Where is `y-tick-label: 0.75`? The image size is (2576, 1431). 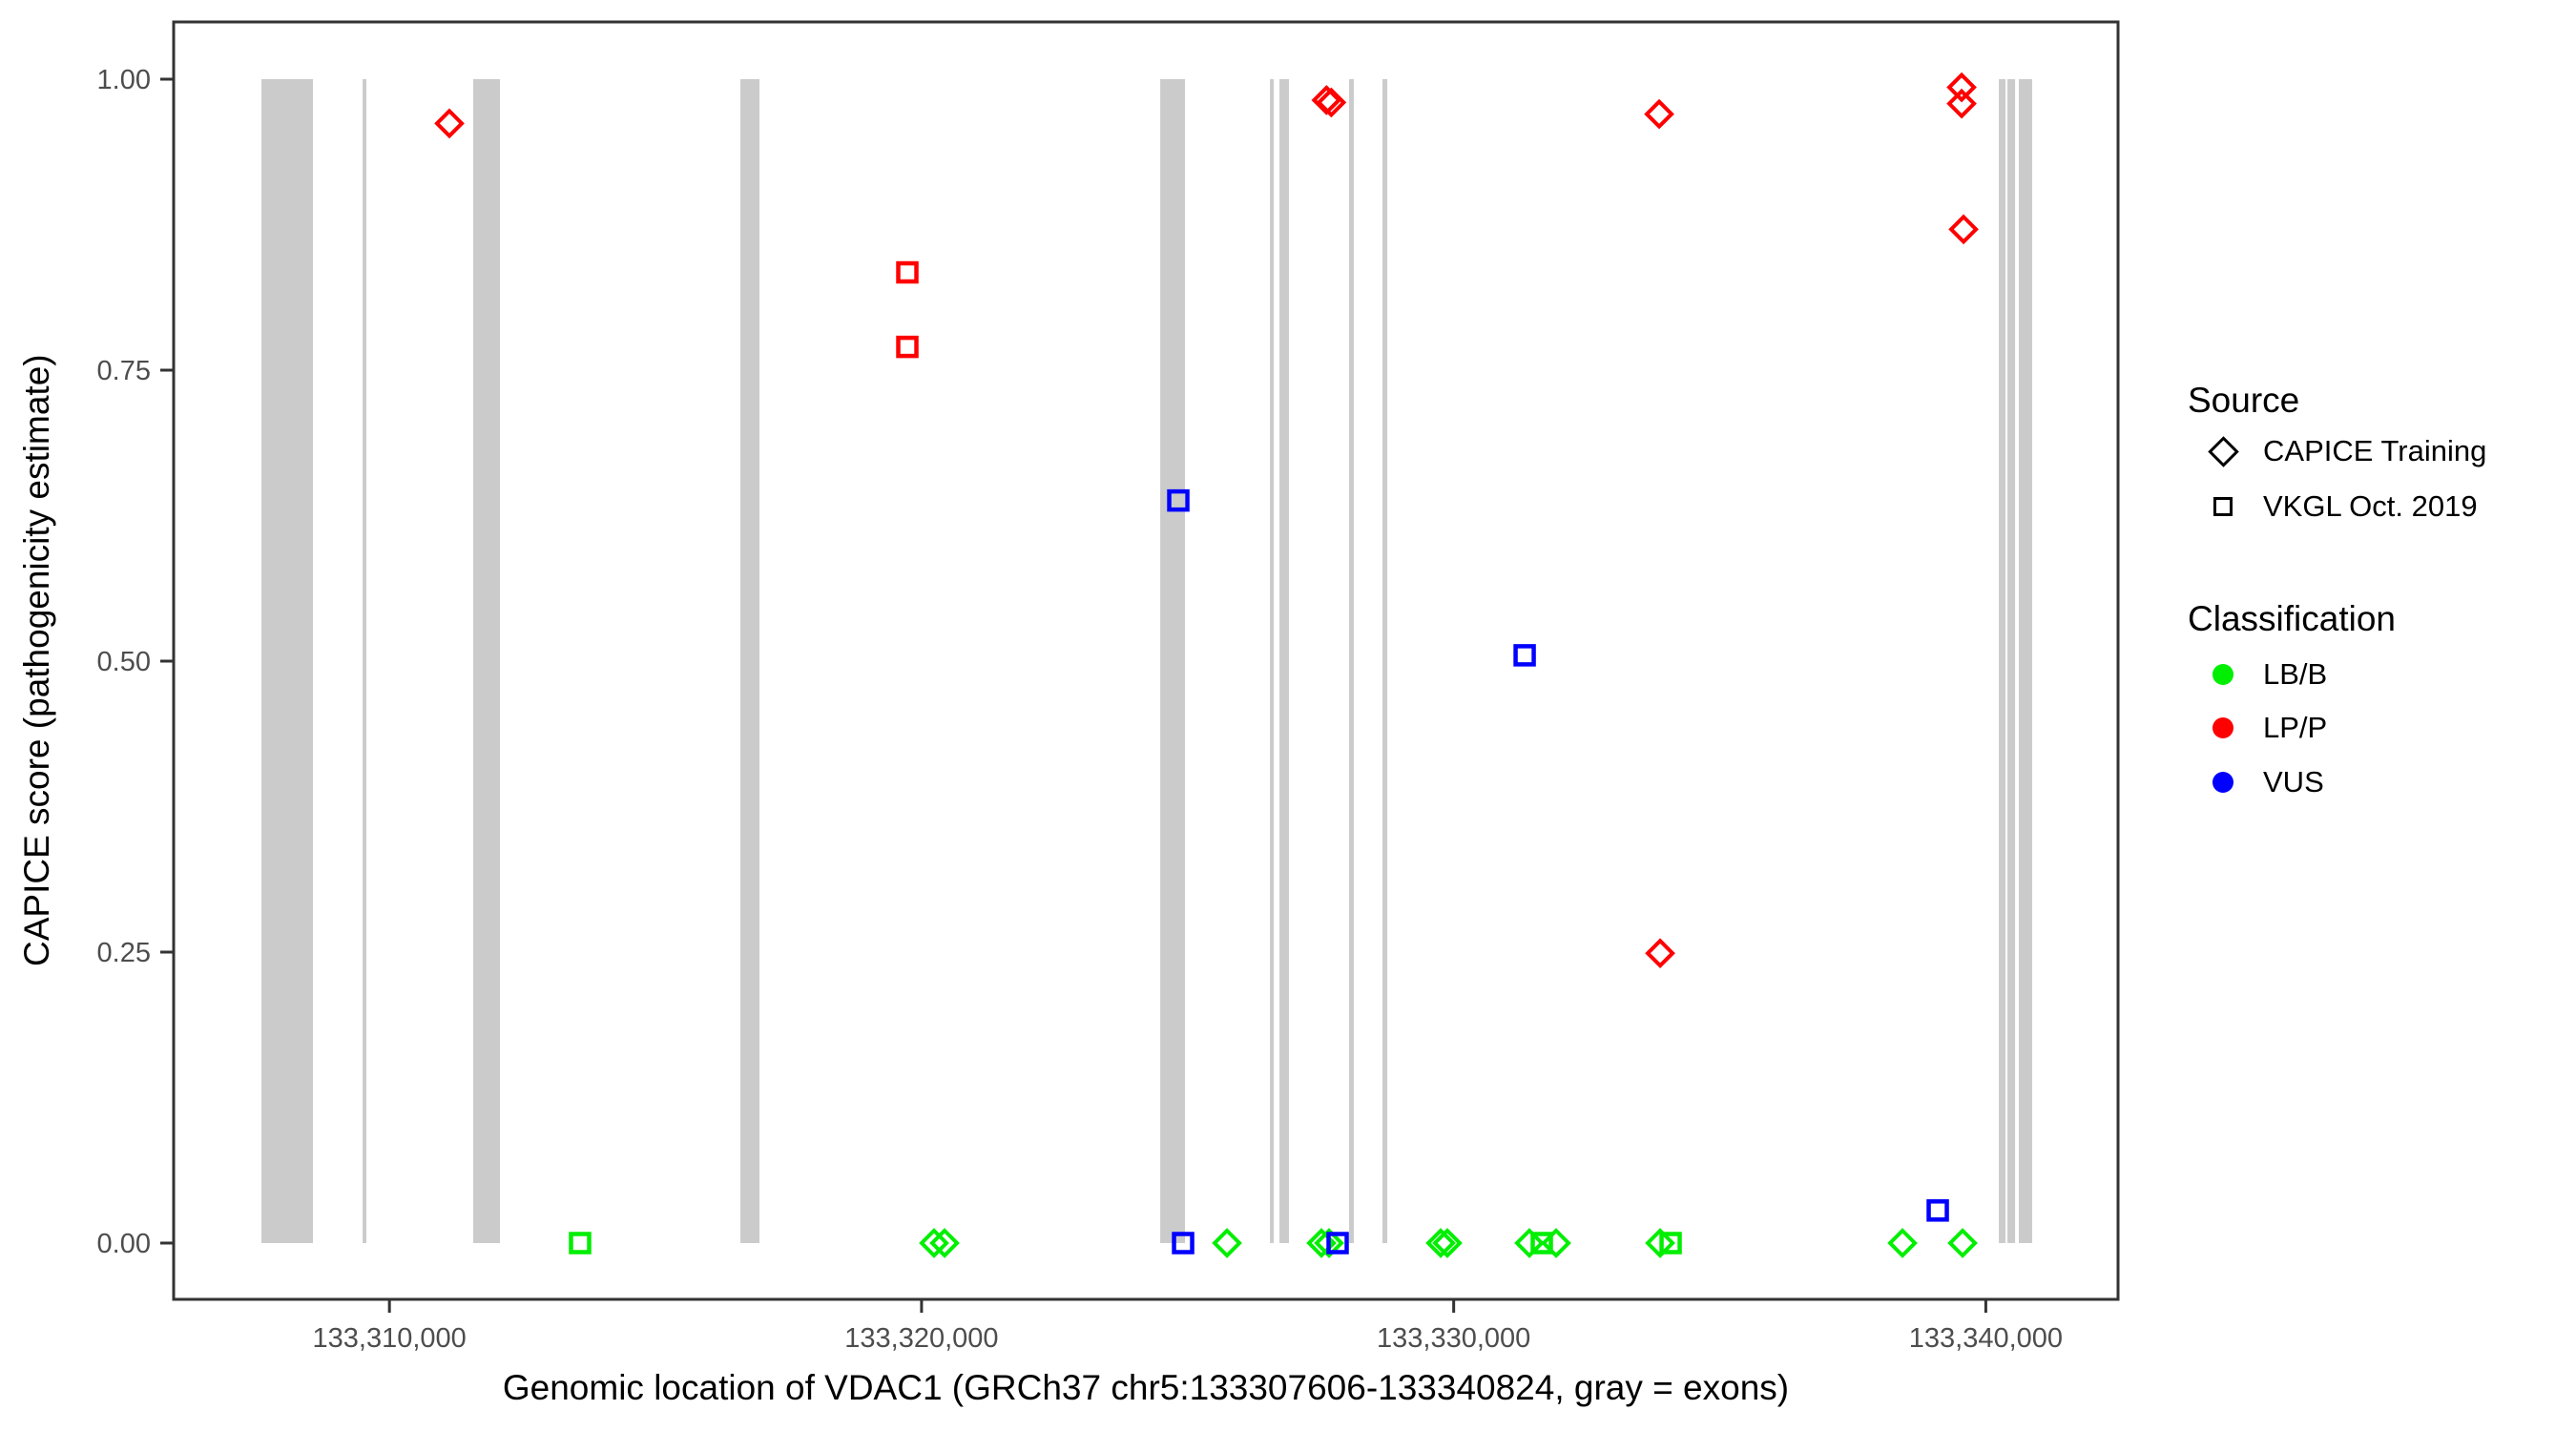 y-tick-label: 0.75 is located at coordinates (124, 371).